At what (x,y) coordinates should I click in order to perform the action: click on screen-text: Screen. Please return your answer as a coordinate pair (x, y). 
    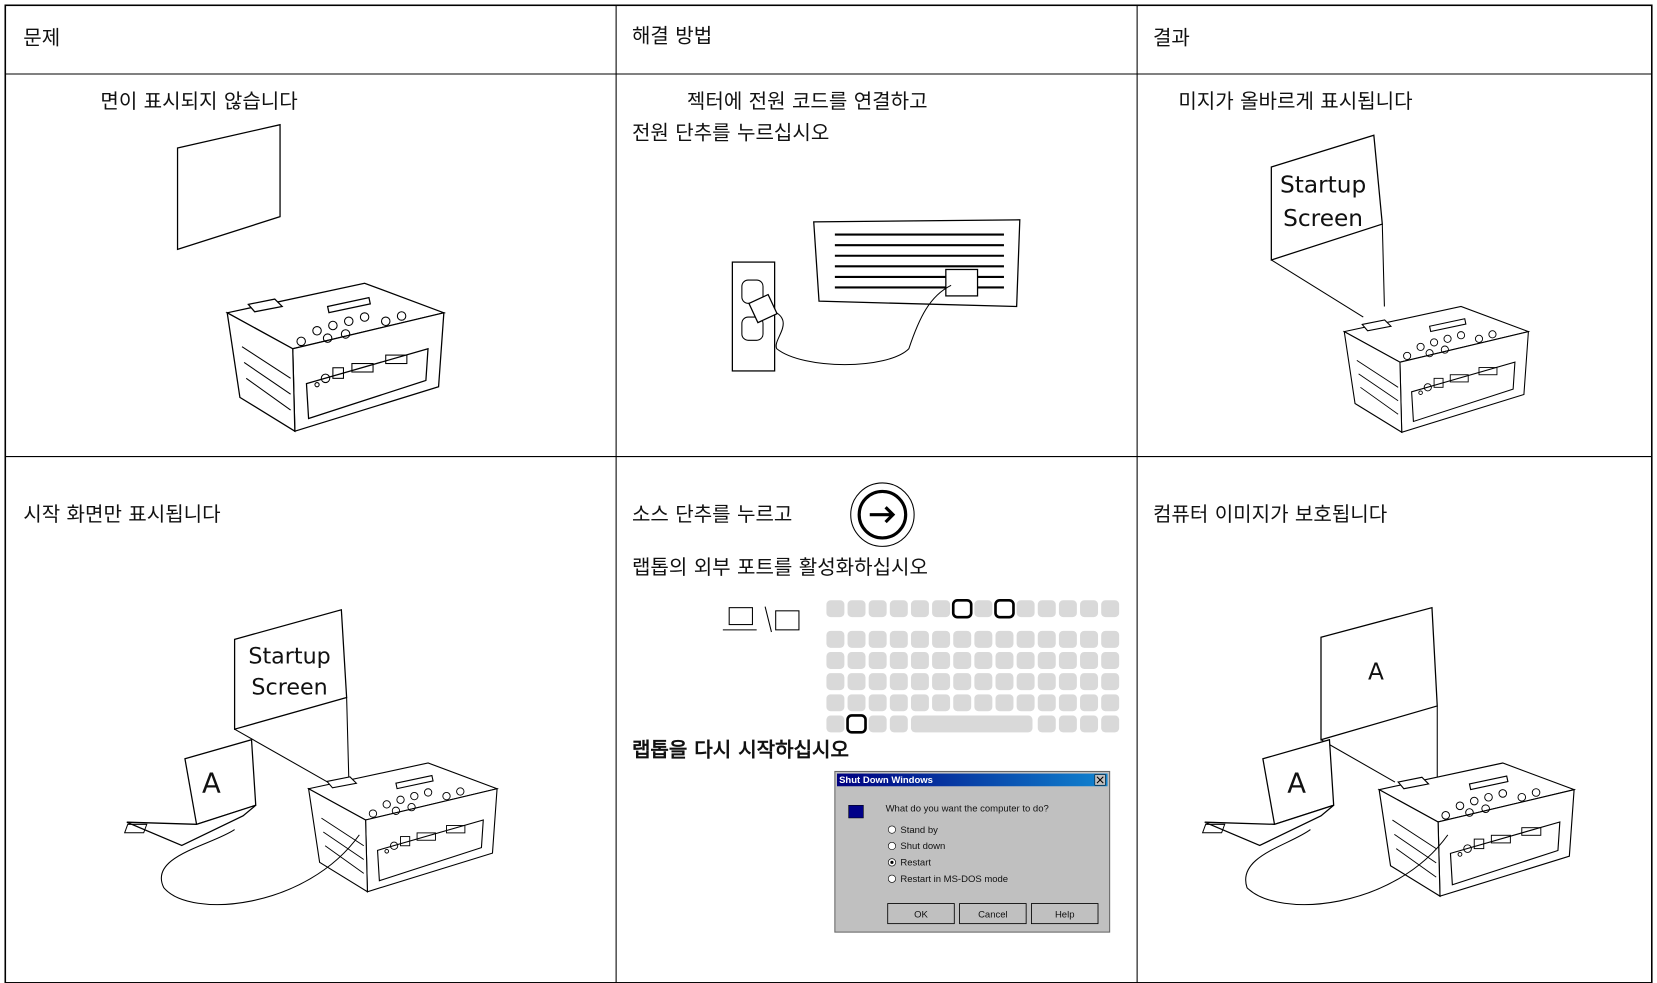
    Looking at the image, I should click on (1323, 218).